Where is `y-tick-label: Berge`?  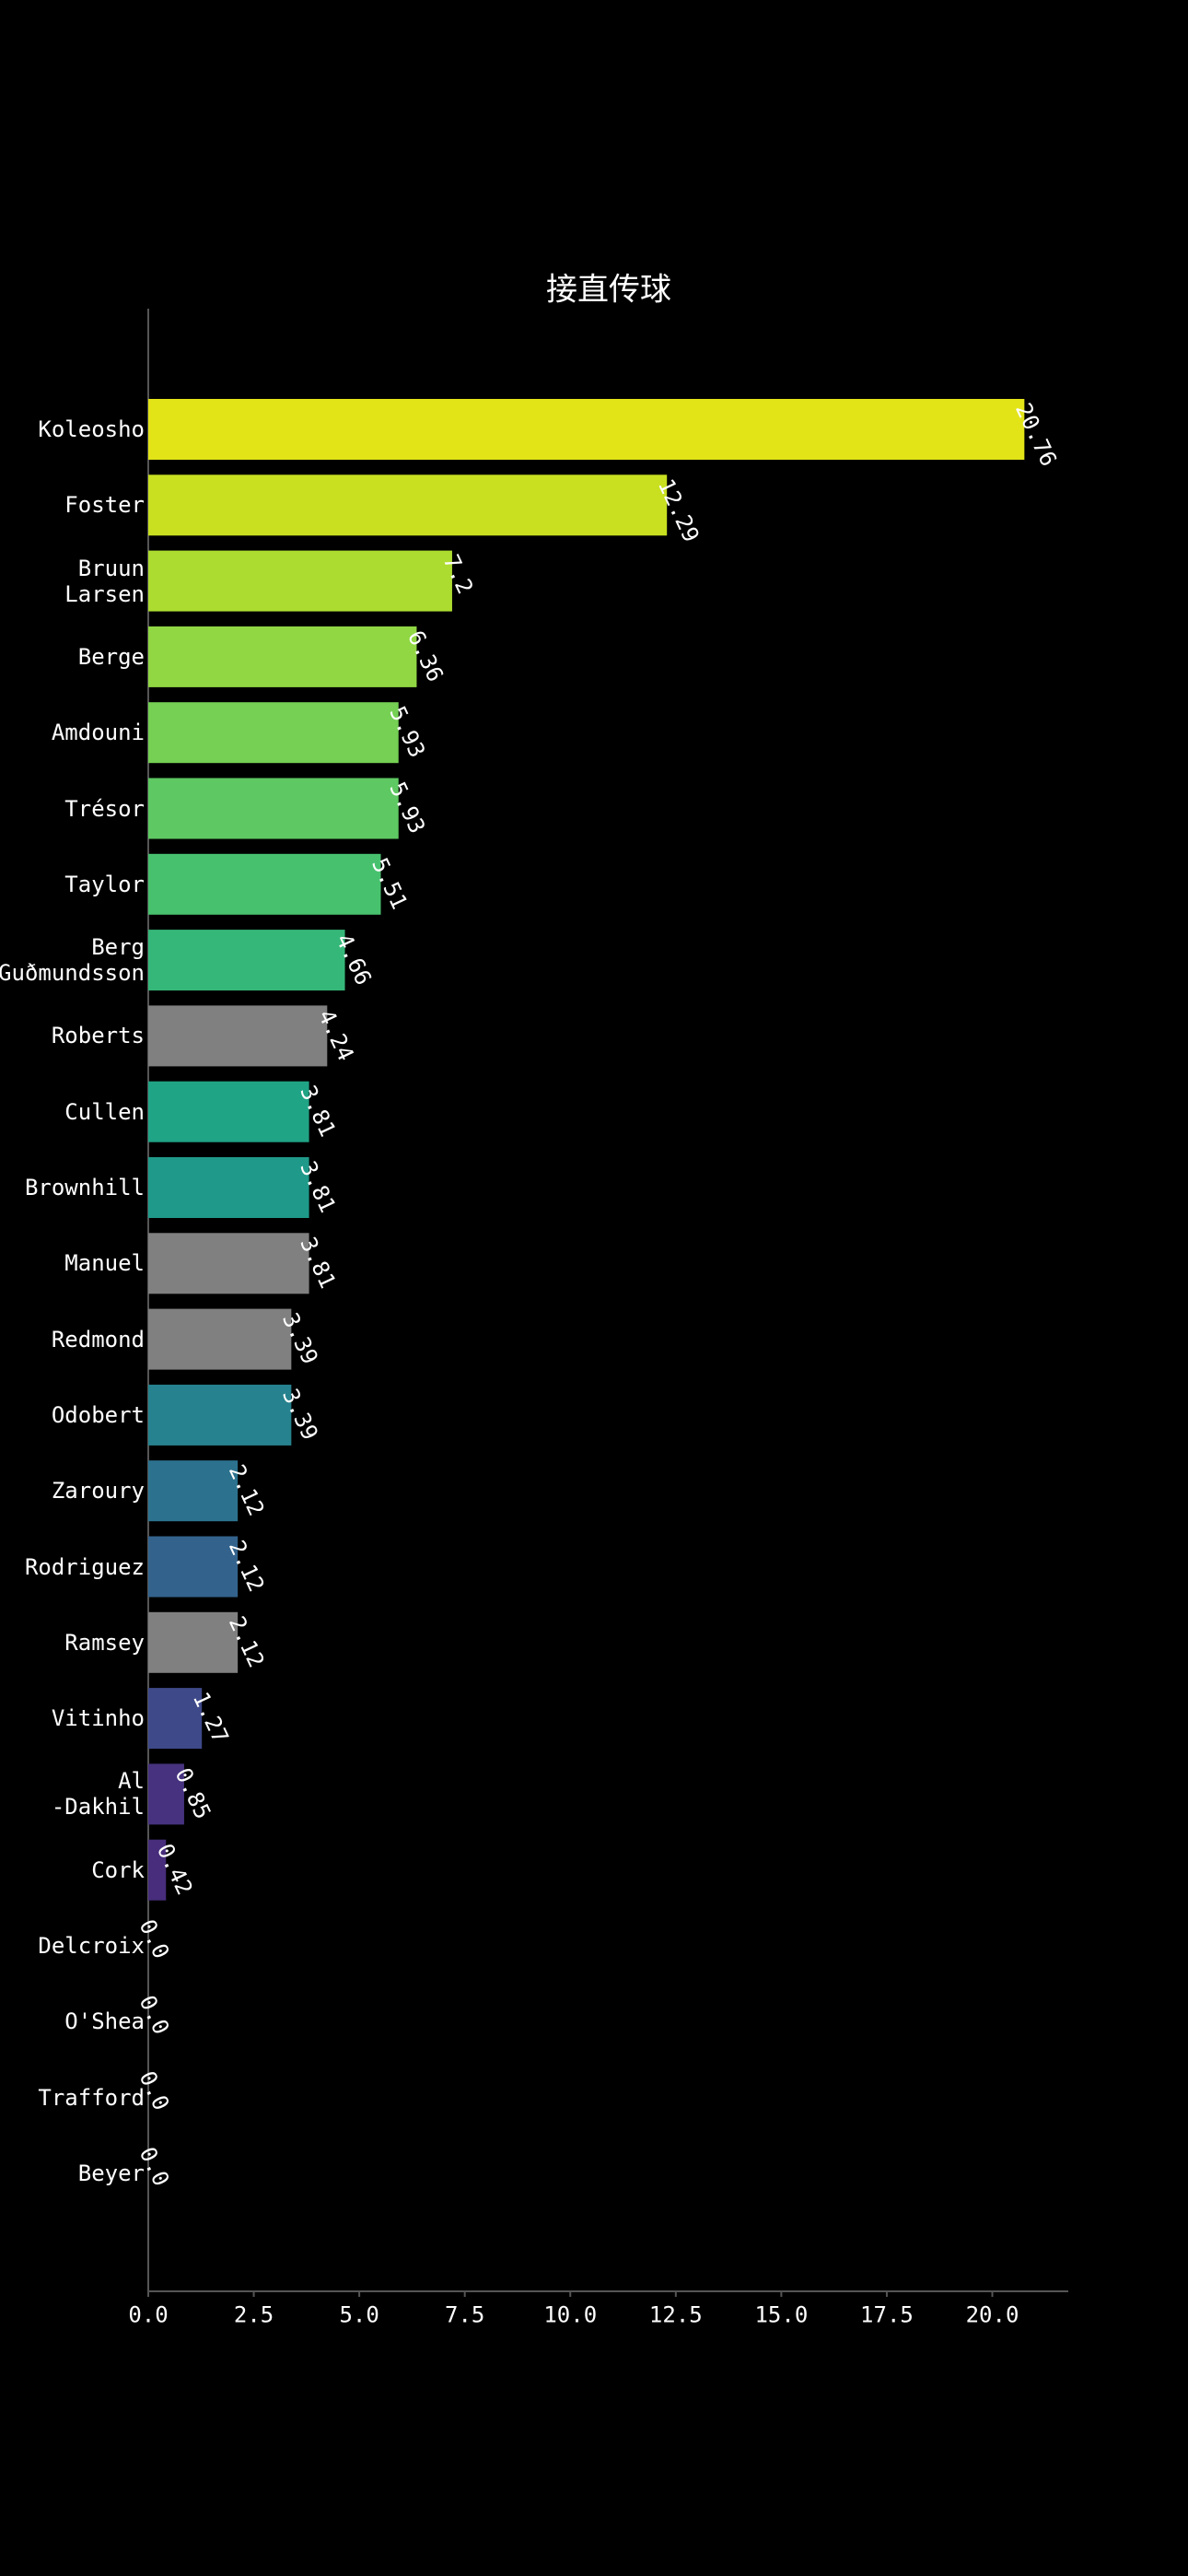
y-tick-label: Berge is located at coordinates (111, 656).